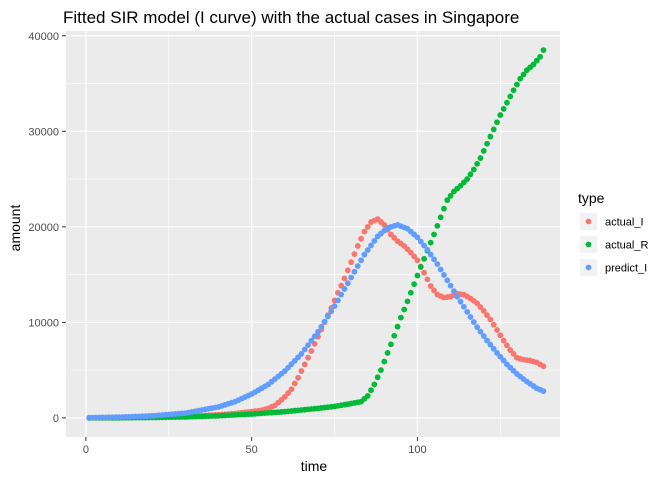  Describe the element at coordinates (15, 228) in the screenshot. I see `y-axis-title: amount` at that location.